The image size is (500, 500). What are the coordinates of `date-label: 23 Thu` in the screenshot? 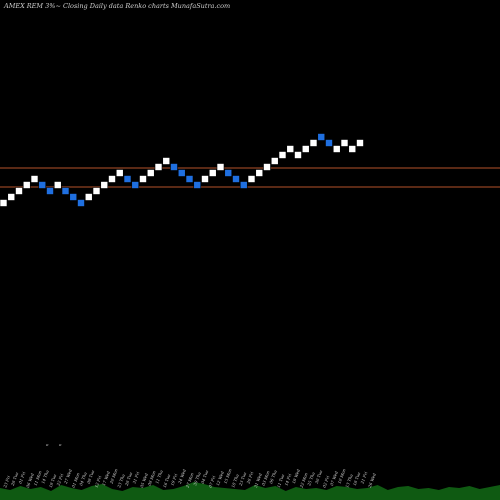 It's located at (121, 481).